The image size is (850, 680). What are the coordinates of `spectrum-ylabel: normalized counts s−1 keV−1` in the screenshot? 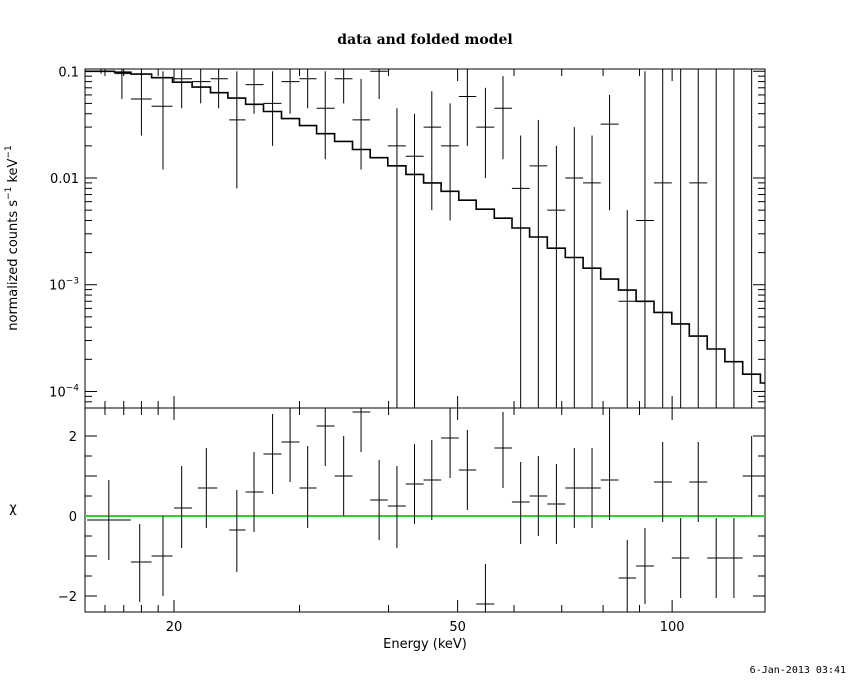 It's located at (12, 237).